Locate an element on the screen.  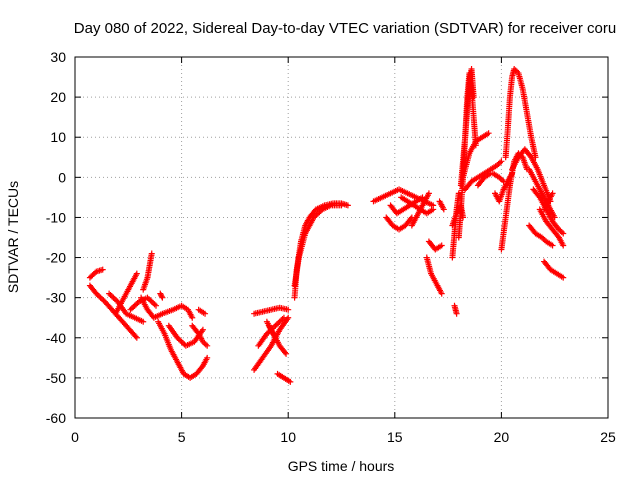
x-tick-label: 0 is located at coordinates (75, 437).